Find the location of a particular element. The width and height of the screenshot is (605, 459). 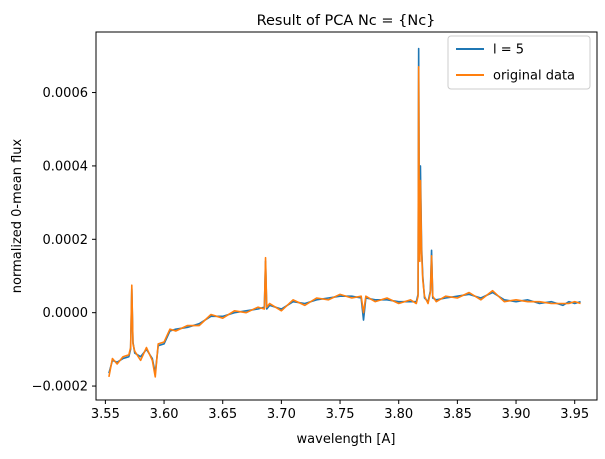

y-axis-label: normalized 0-mean flux is located at coordinates (17, 215).